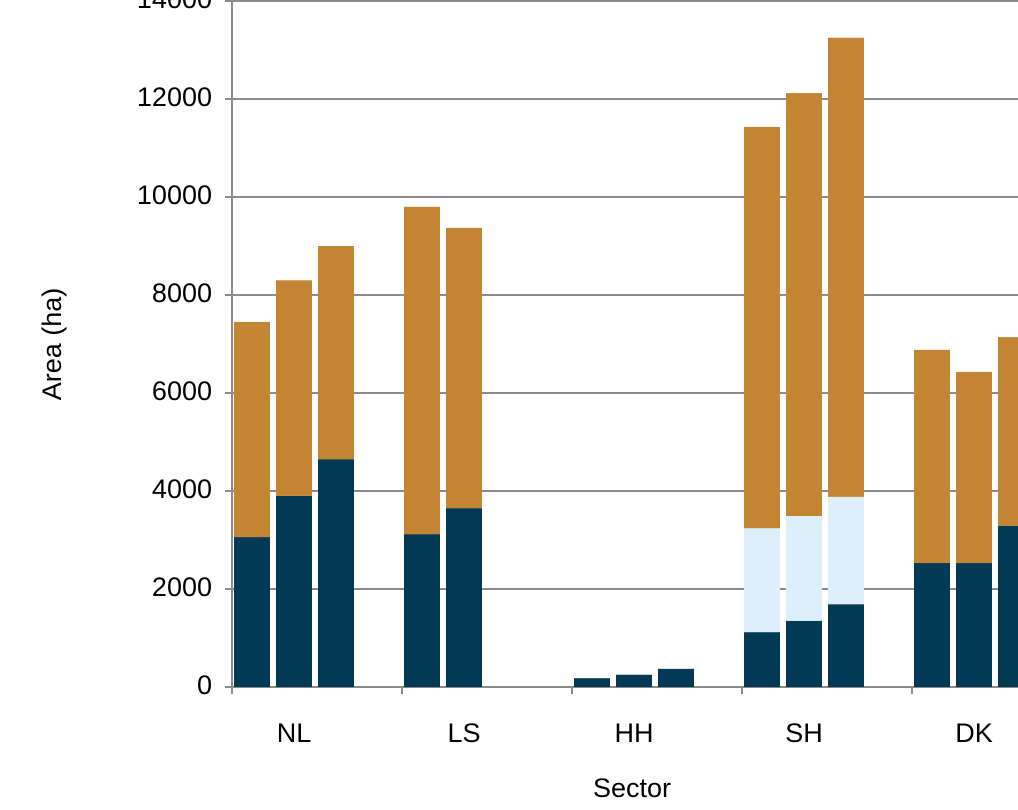 The image size is (1018, 810). What do you see at coordinates (174, 7) in the screenshot?
I see `y-tick-label: 14000` at bounding box center [174, 7].